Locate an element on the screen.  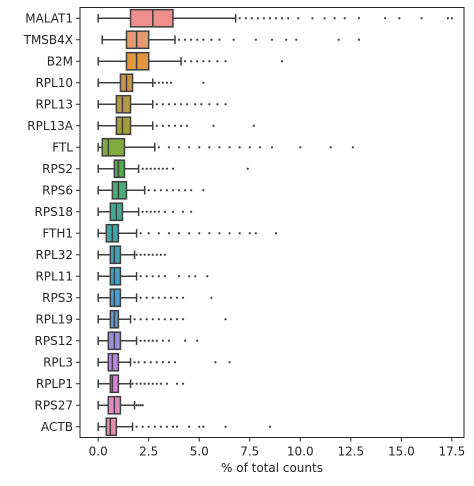
y-tick-label: RPL13A is located at coordinates (50, 126).